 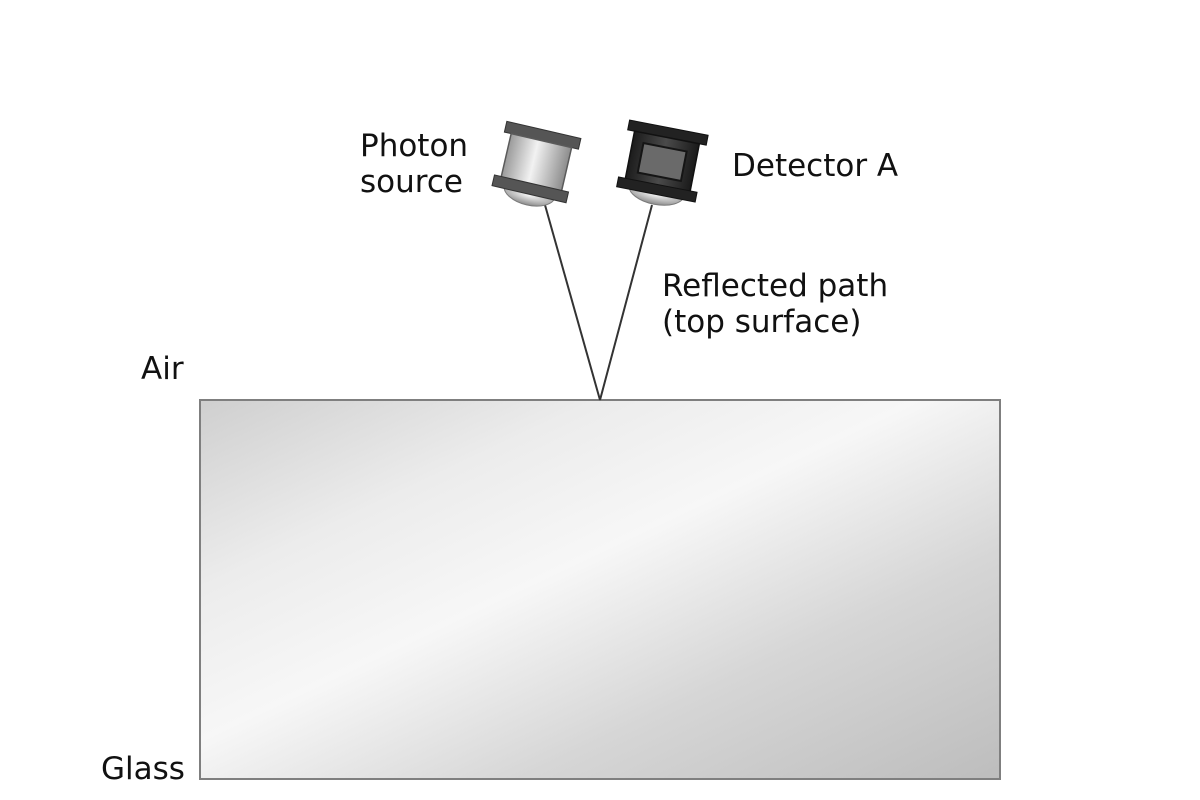 I want to click on glass-label: Glass, so click(x=143, y=769).